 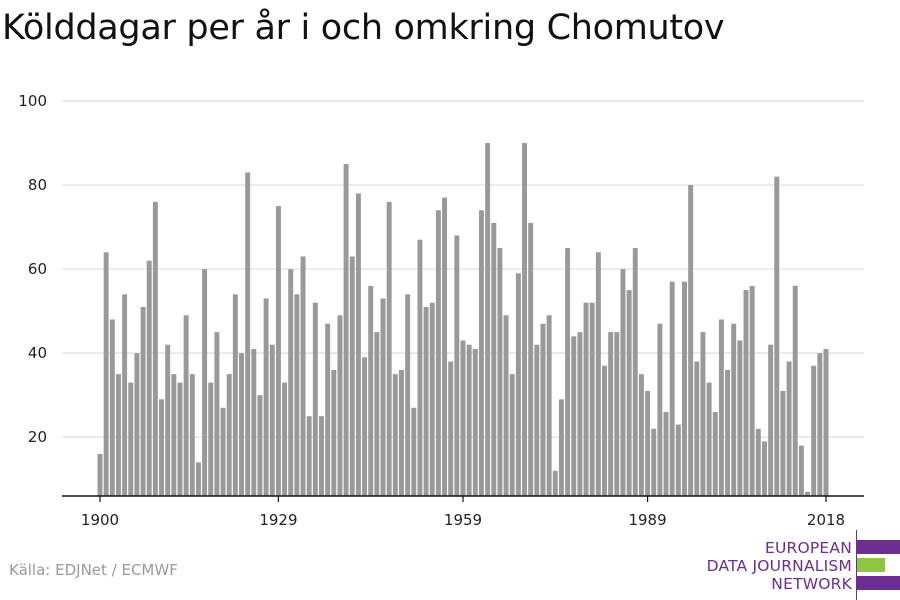 I want to click on bar-1925, so click(x=254, y=422).